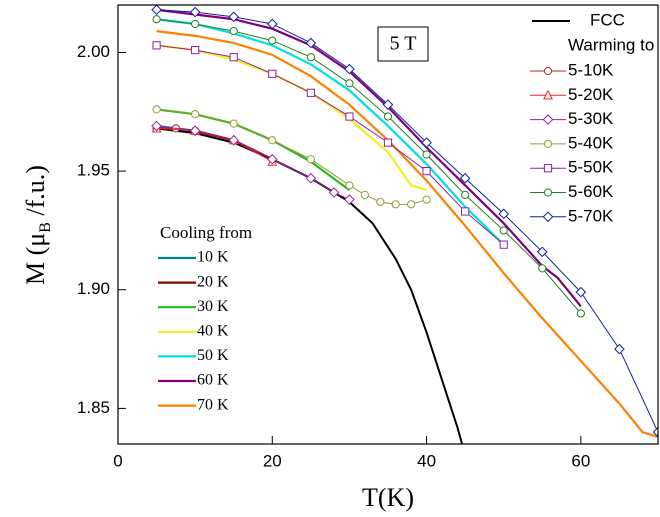 This screenshot has height=517, width=660. What do you see at coordinates (591, 118) in the screenshot?
I see `legend-label: 5-30K` at bounding box center [591, 118].